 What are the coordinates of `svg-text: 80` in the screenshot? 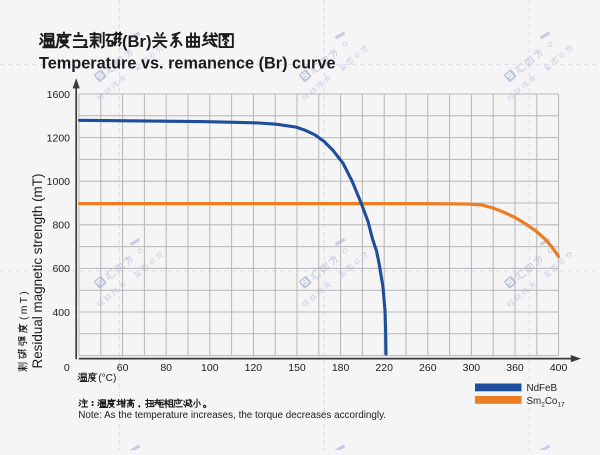 It's located at (166, 368).